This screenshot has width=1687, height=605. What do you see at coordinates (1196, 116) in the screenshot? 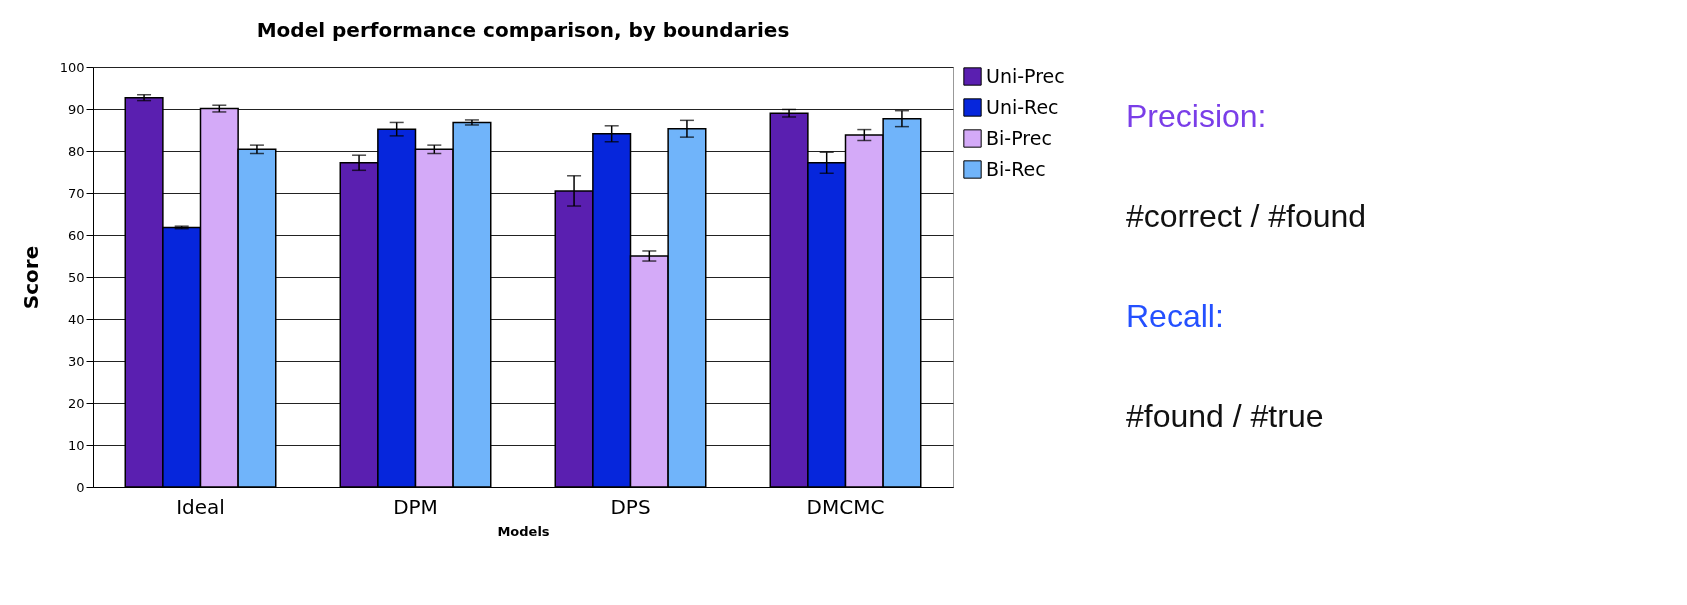
I see `text: Precision:` at bounding box center [1196, 116].